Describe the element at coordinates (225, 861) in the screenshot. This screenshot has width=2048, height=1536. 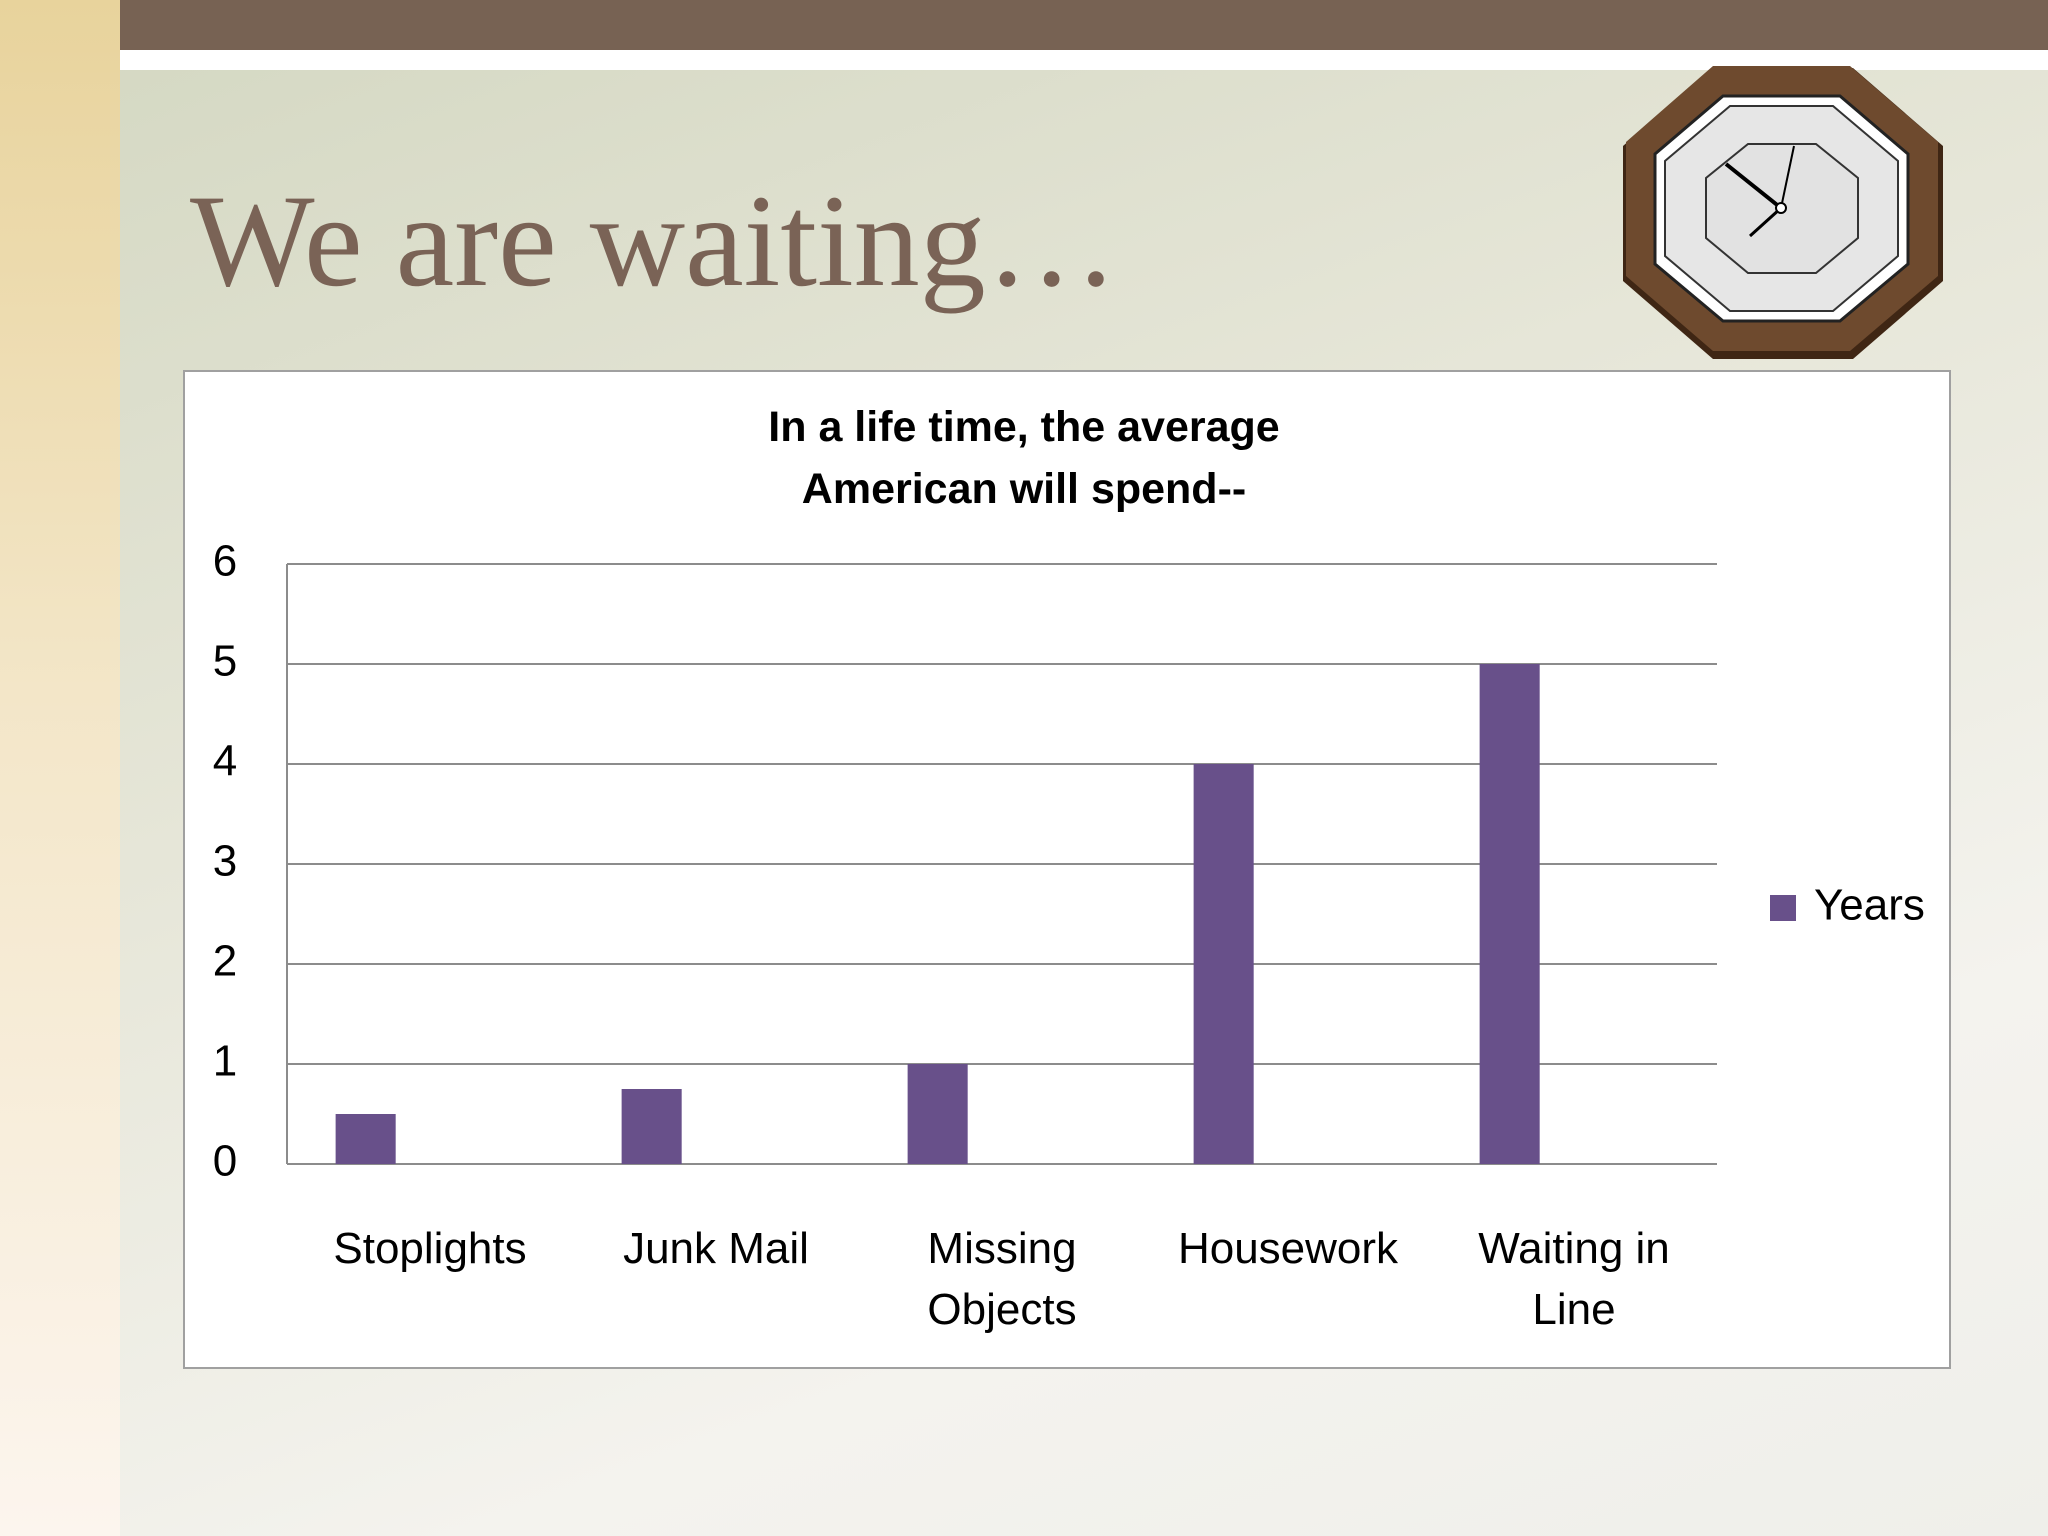
I see `y-tick-label: 3` at that location.